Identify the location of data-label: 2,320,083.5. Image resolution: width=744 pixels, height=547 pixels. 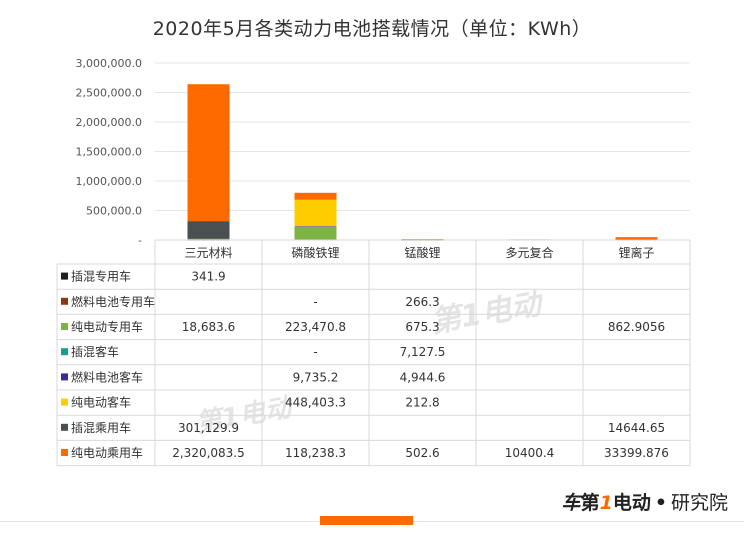
(208, 453).